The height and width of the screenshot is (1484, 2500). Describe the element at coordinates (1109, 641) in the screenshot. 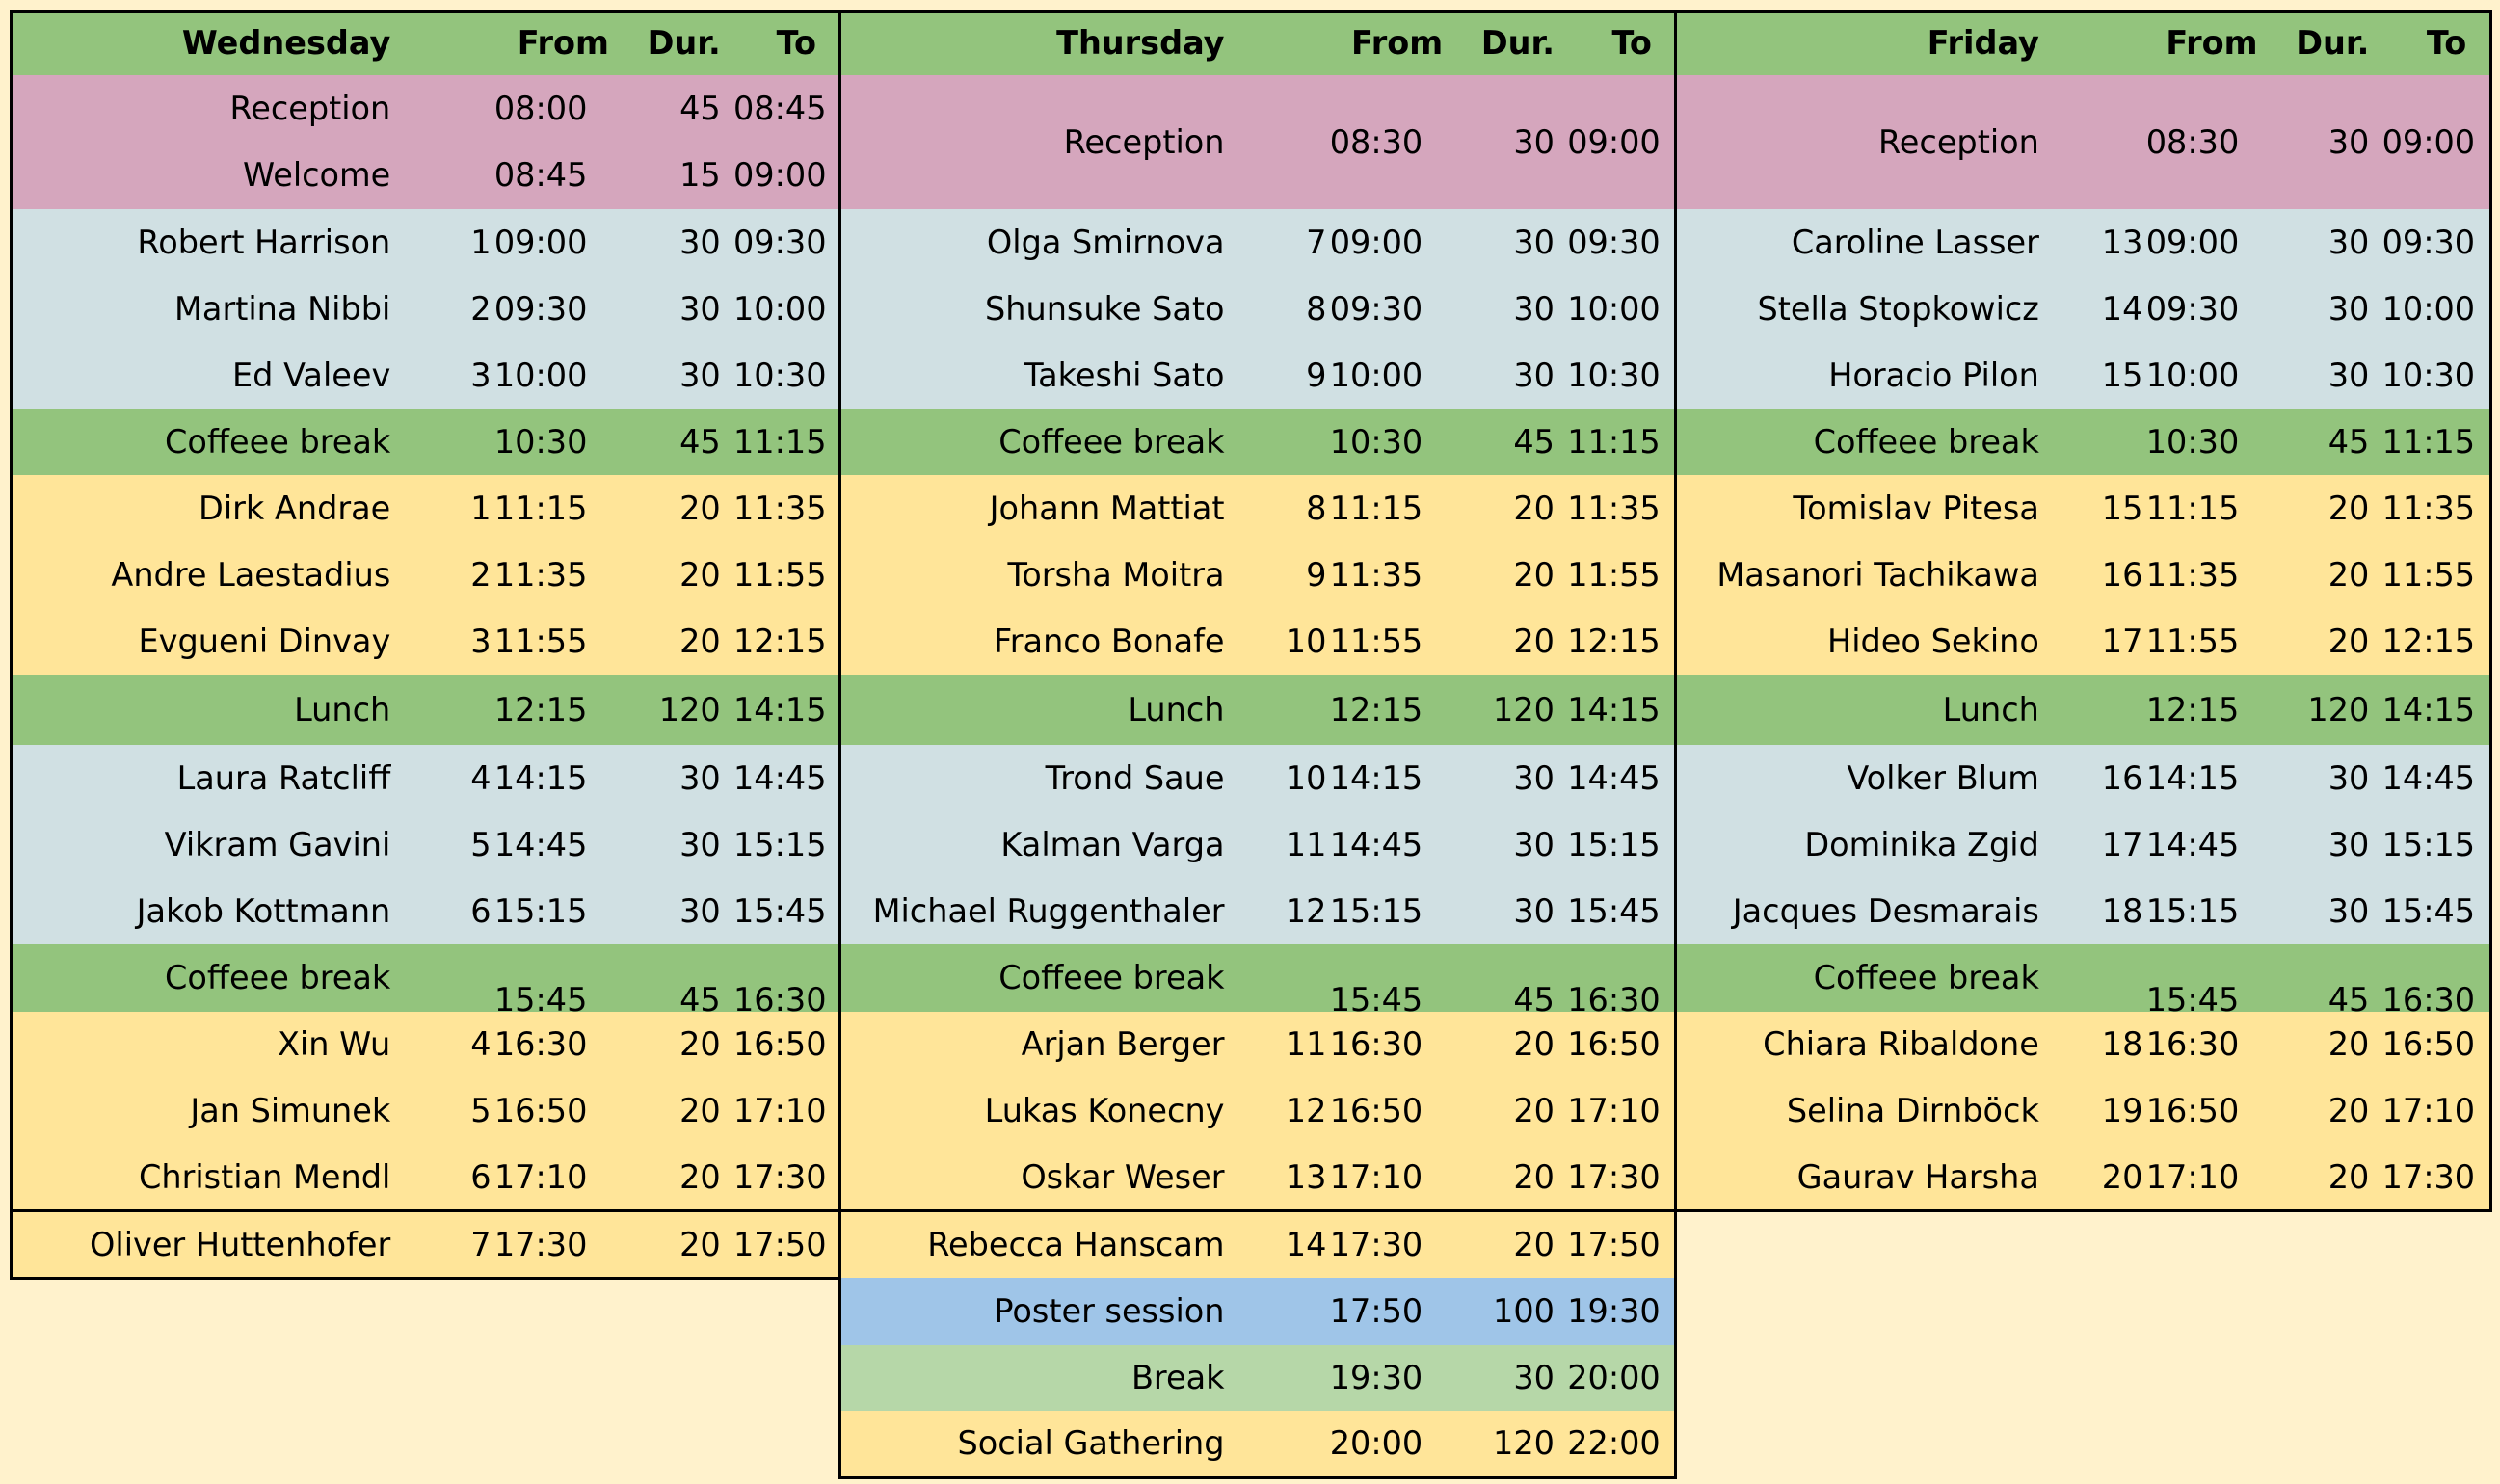

I see `session-name: Franco Bonafe` at that location.